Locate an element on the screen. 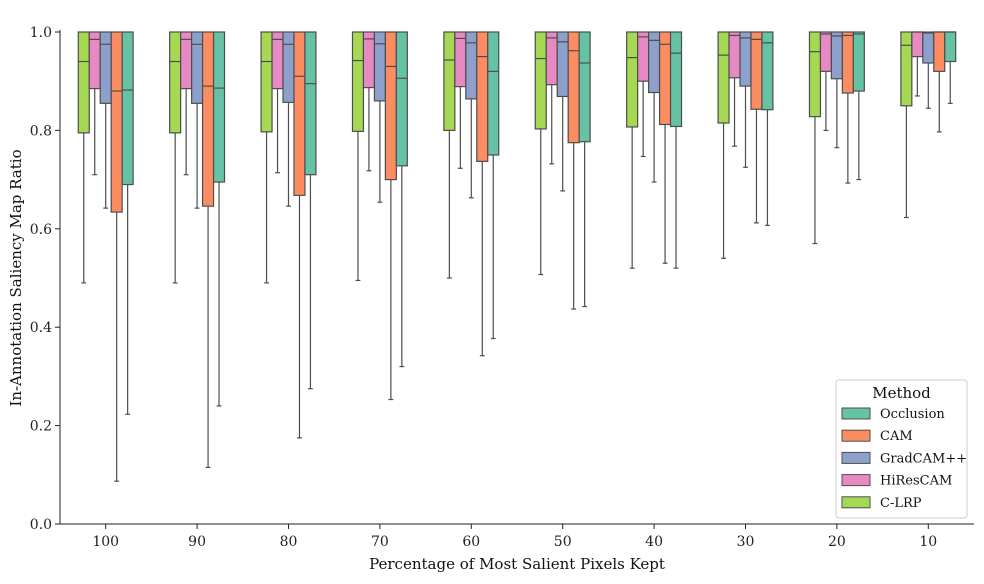 The width and height of the screenshot is (984, 584). x-tick-label: 100 is located at coordinates (105, 542).